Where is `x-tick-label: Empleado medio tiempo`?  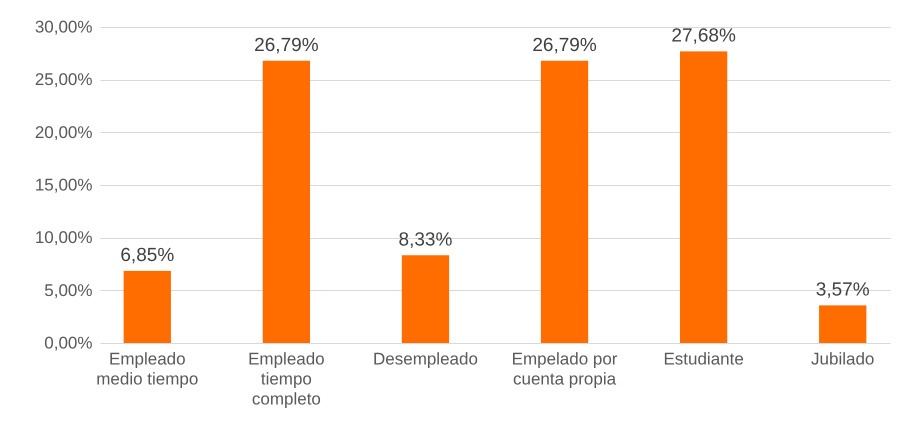 x-tick-label: Empleado medio tiempo is located at coordinates (147, 369).